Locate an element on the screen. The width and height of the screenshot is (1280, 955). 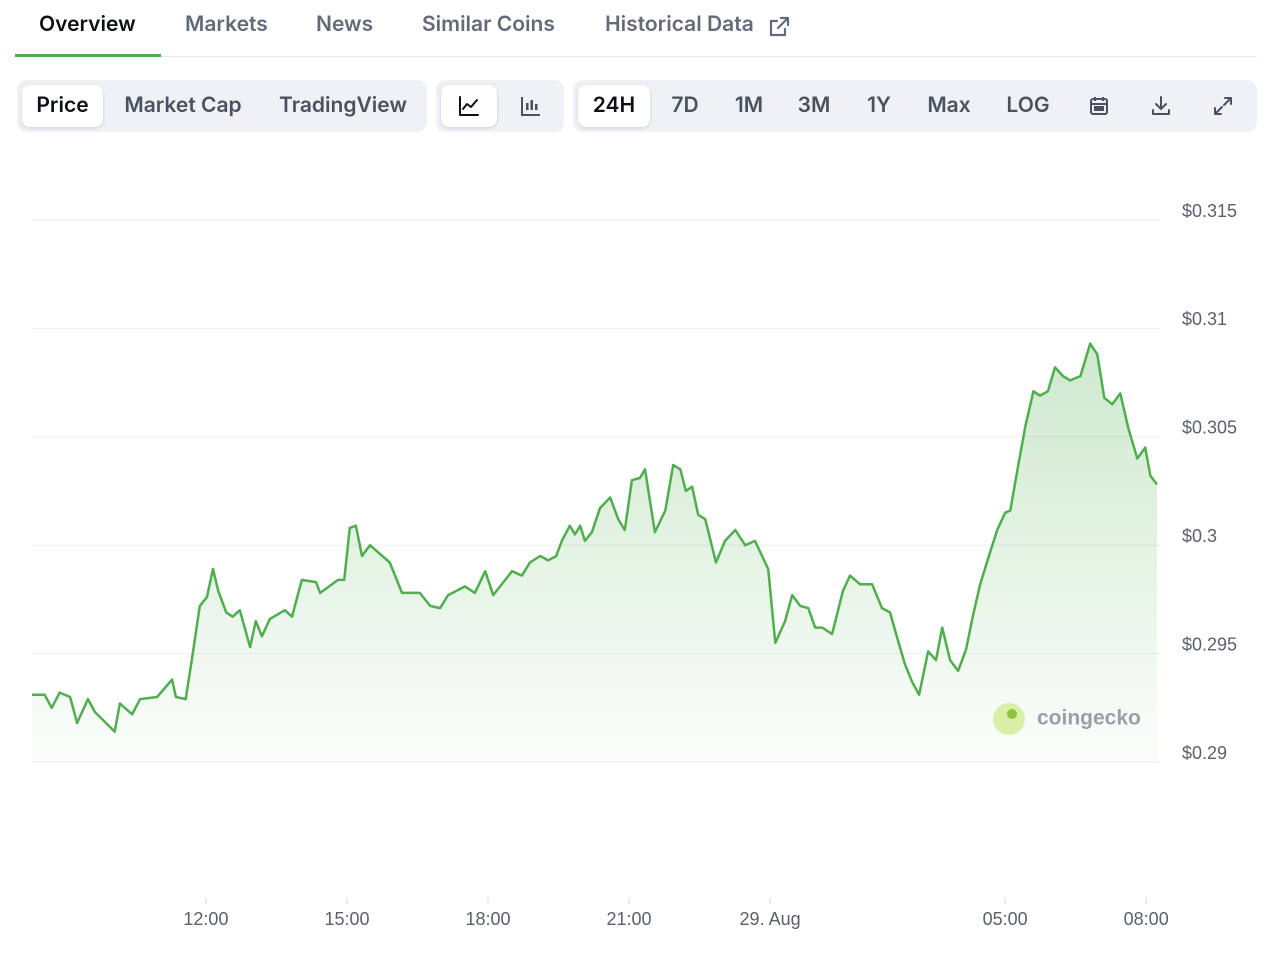
chart-style-group is located at coordinates (500, 106).